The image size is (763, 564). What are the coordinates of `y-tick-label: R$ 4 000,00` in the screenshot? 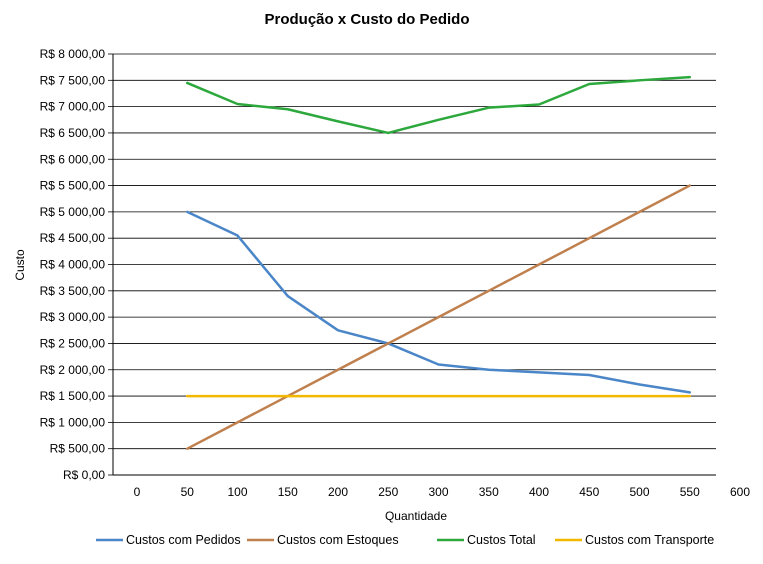 It's located at (73, 265).